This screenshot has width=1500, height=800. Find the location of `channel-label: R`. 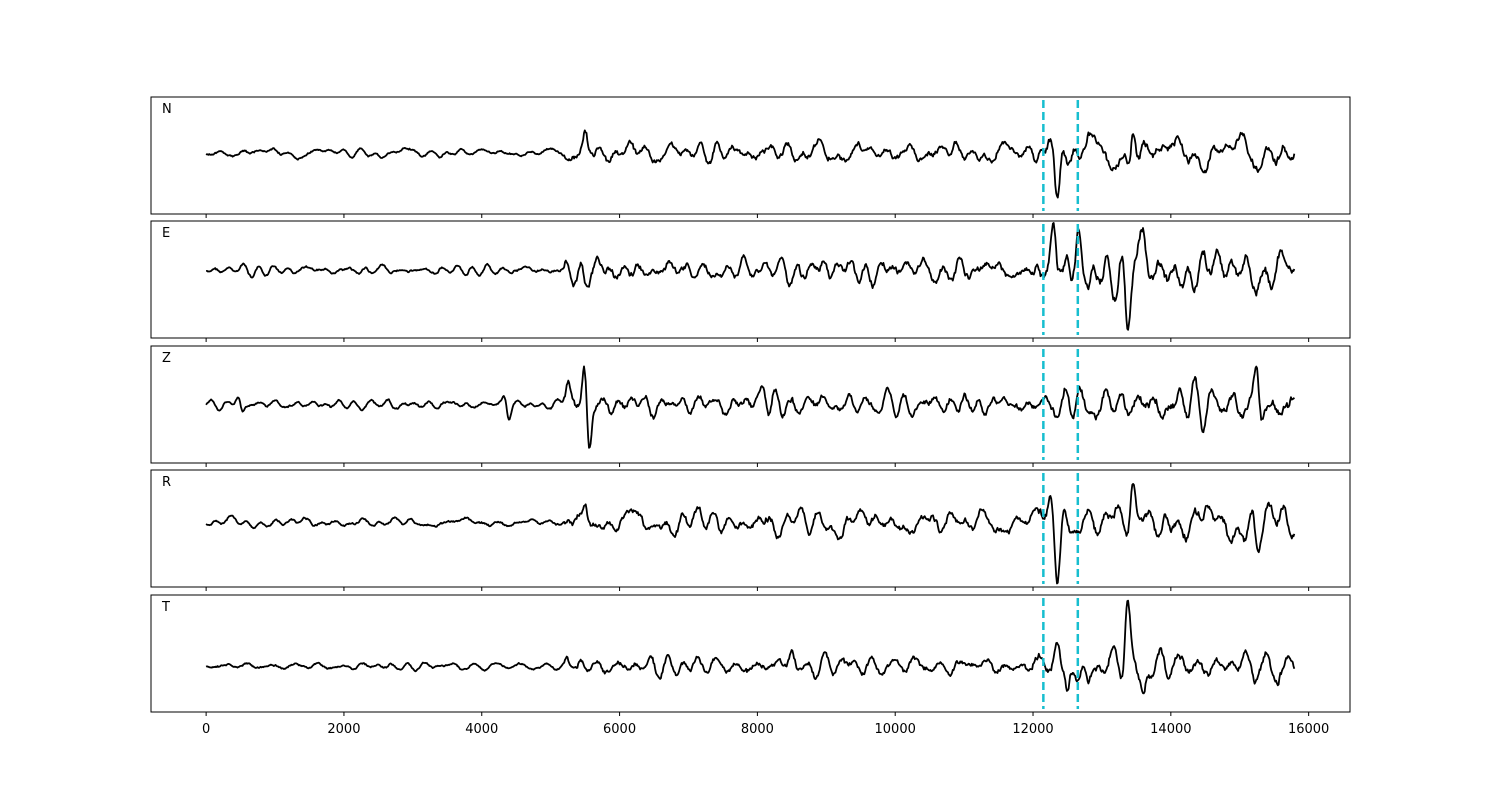

channel-label: R is located at coordinates (166, 482).